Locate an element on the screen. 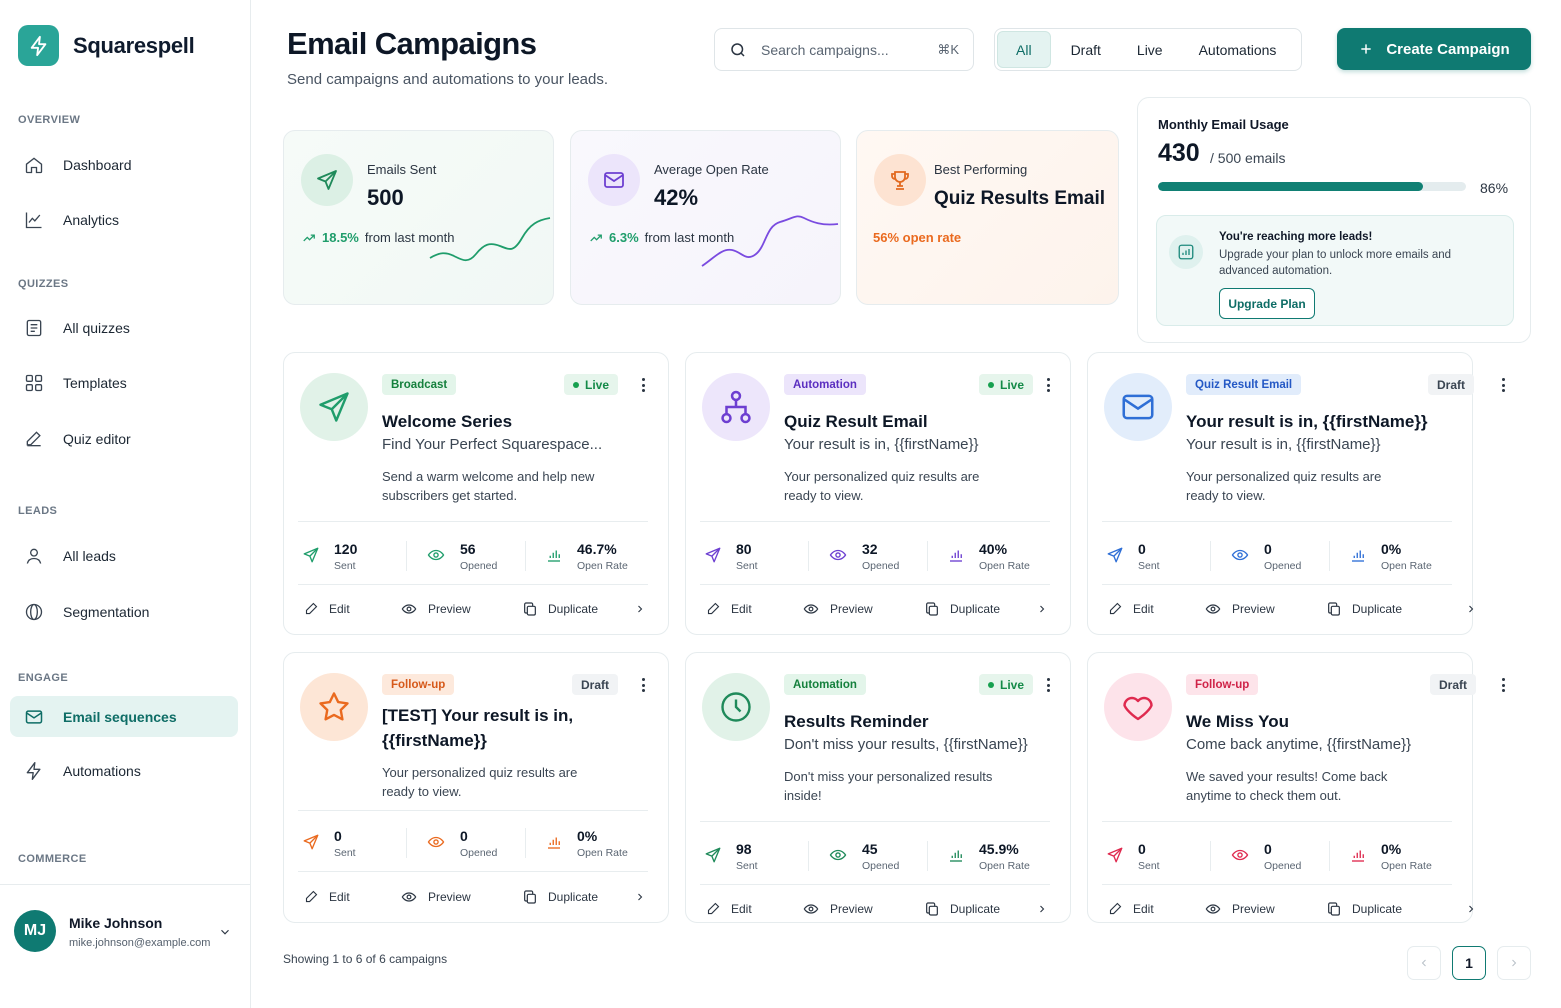 This screenshot has width=1561, height=1008. create-campaign-button: Create Campaign is located at coordinates (1434, 49).